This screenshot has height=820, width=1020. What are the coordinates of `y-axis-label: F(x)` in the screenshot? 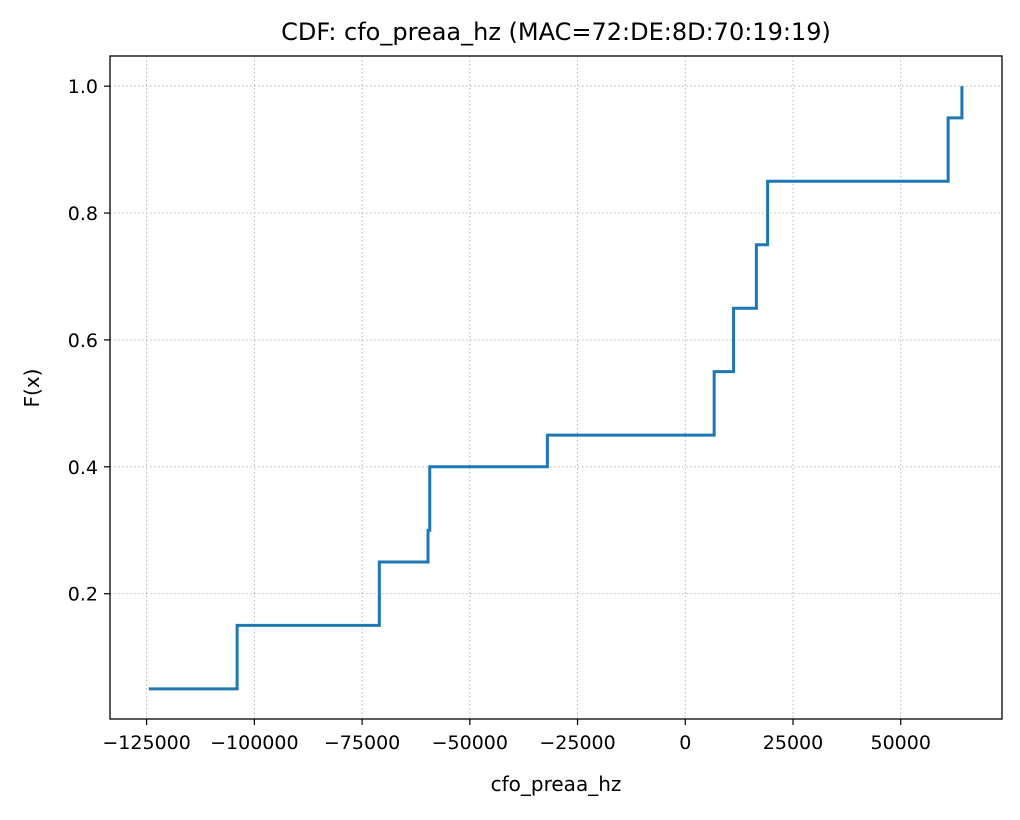 It's located at (32, 388).